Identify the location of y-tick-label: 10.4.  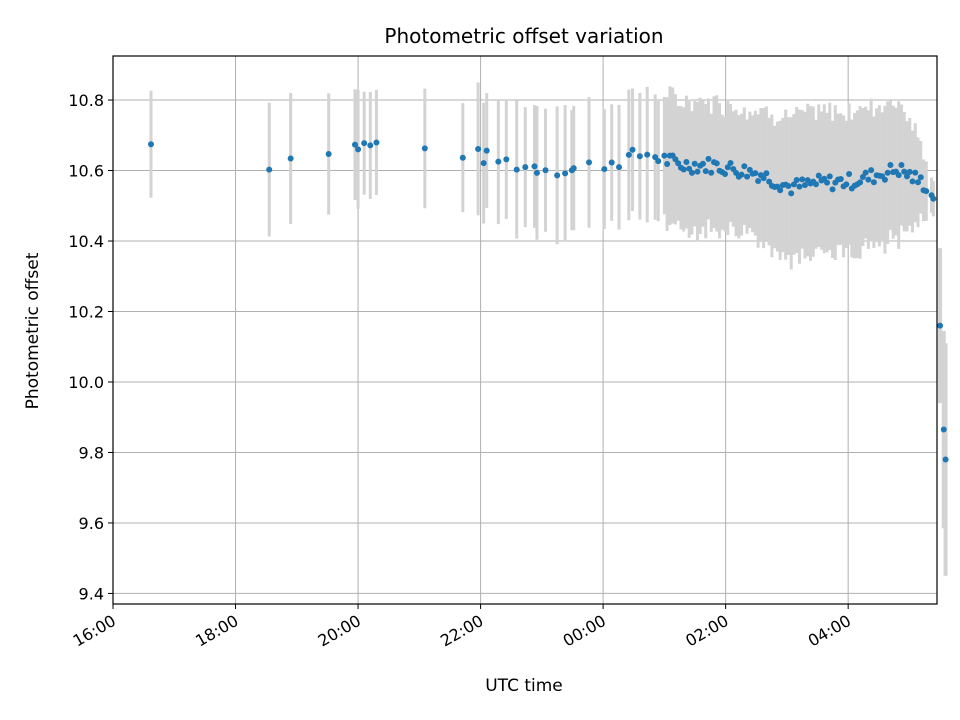
(86, 241).